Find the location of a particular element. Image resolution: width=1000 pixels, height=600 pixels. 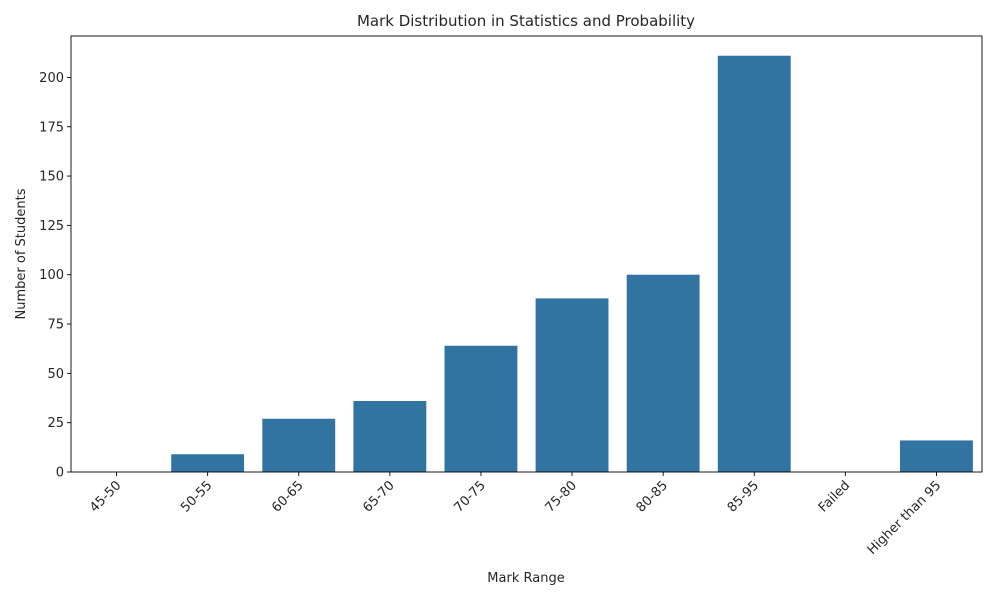

x-tick-label-8: Failed is located at coordinates (834, 496).